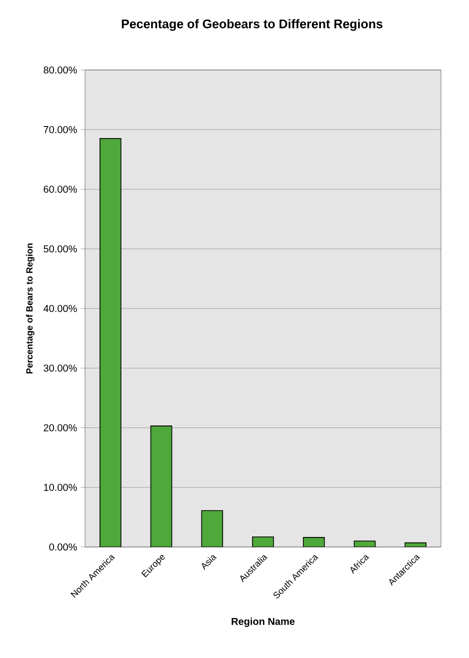 Image resolution: width=469 pixels, height=658 pixels. I want to click on y-tick-label: 80.00%, so click(60, 70).